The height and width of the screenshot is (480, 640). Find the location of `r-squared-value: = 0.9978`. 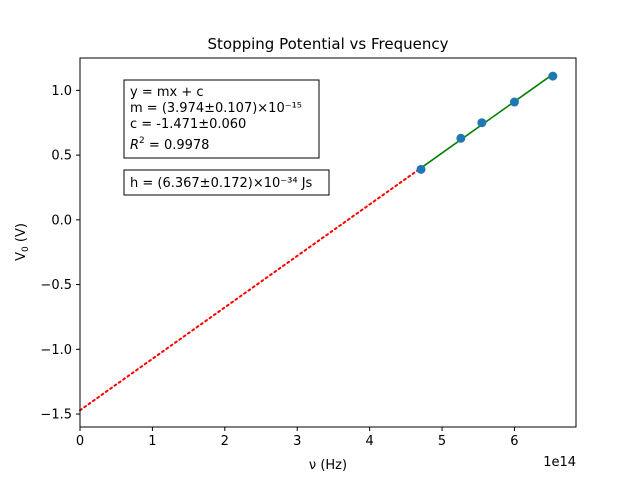

r-squared-value: = 0.9978 is located at coordinates (177, 145).